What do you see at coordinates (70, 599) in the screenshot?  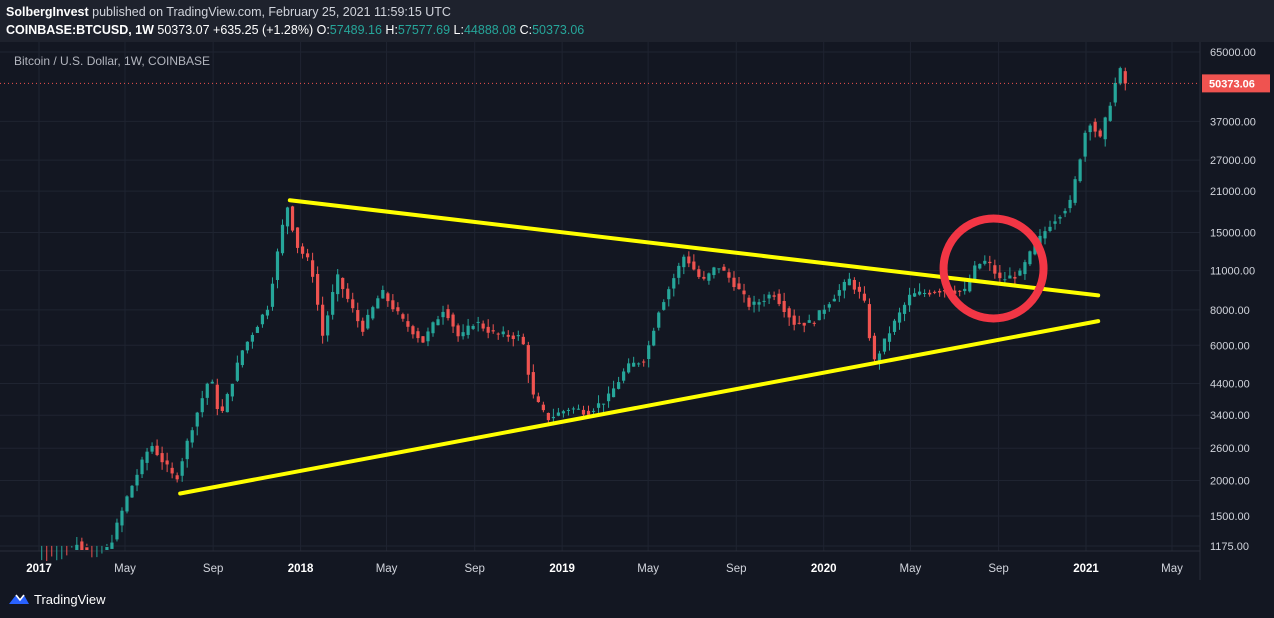 I see `tradingview-brand: TradingView` at bounding box center [70, 599].